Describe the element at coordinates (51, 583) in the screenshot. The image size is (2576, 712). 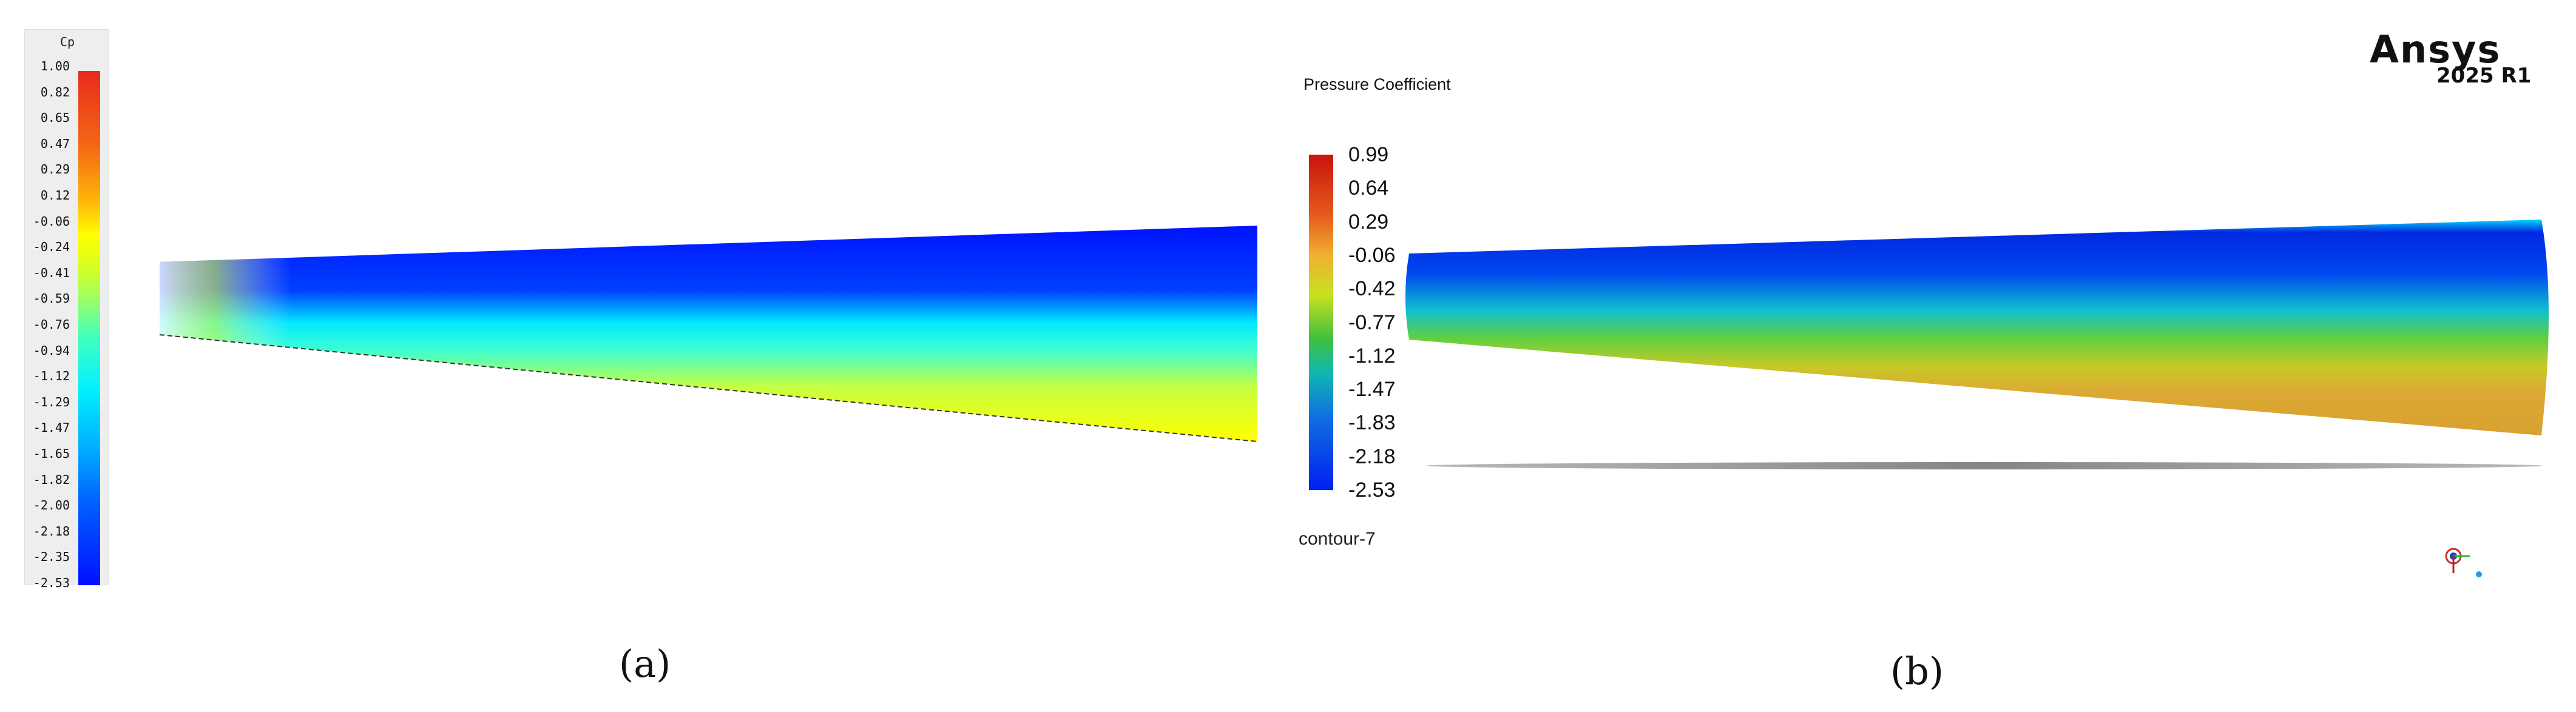
I see `legend-a-tick-label: -2.53` at that location.